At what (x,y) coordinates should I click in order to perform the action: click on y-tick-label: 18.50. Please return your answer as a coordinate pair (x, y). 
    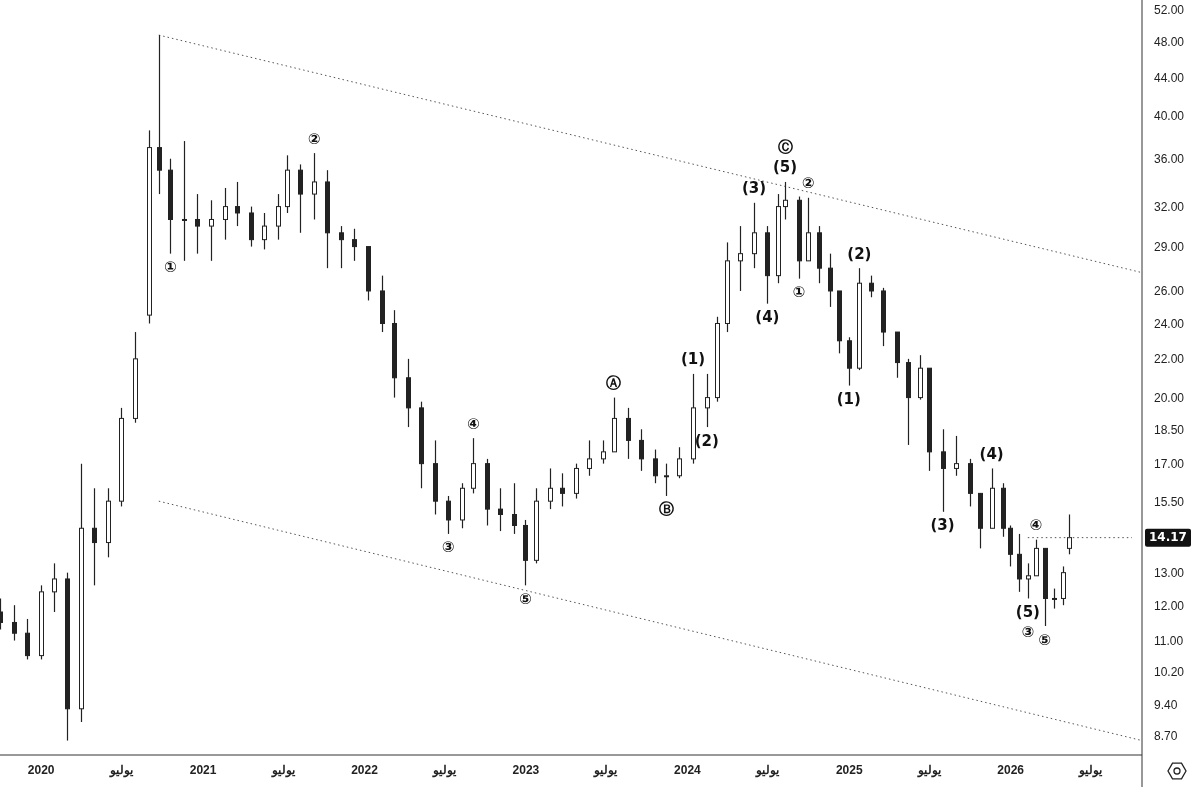
    Looking at the image, I should click on (1169, 429).